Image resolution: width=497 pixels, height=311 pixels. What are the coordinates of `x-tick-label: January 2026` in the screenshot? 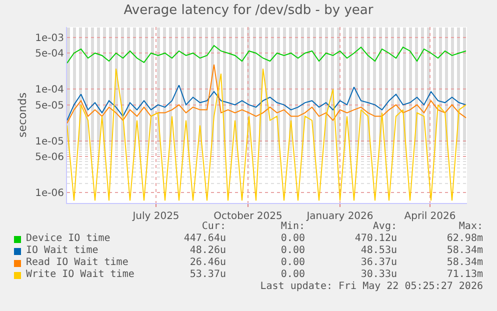 It's located at (340, 216).